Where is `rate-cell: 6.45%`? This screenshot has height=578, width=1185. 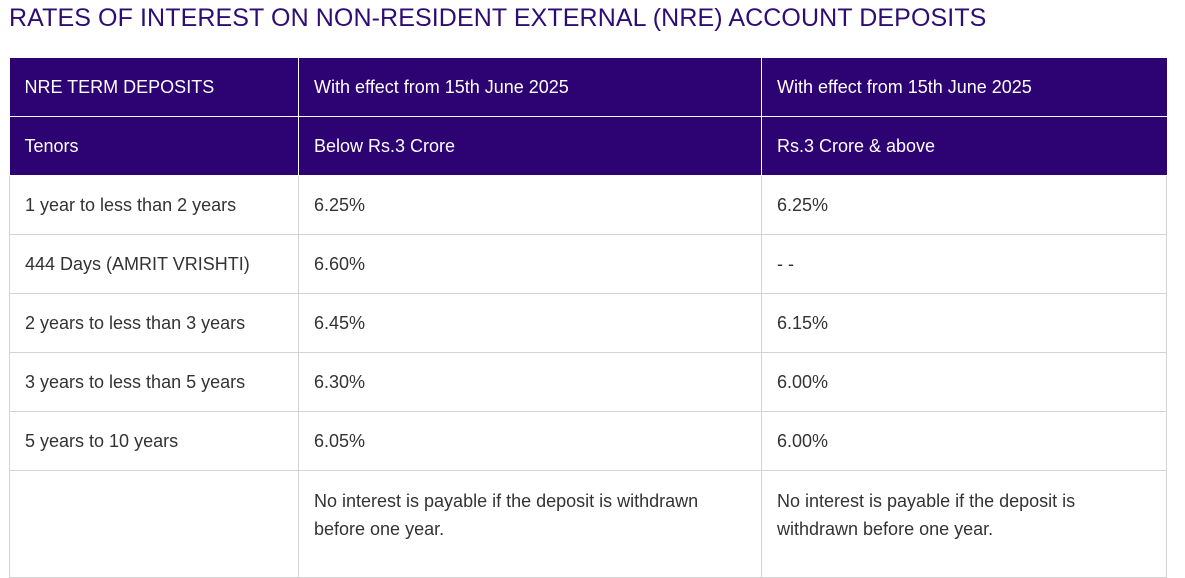
rate-cell: 6.45% is located at coordinates (530, 323).